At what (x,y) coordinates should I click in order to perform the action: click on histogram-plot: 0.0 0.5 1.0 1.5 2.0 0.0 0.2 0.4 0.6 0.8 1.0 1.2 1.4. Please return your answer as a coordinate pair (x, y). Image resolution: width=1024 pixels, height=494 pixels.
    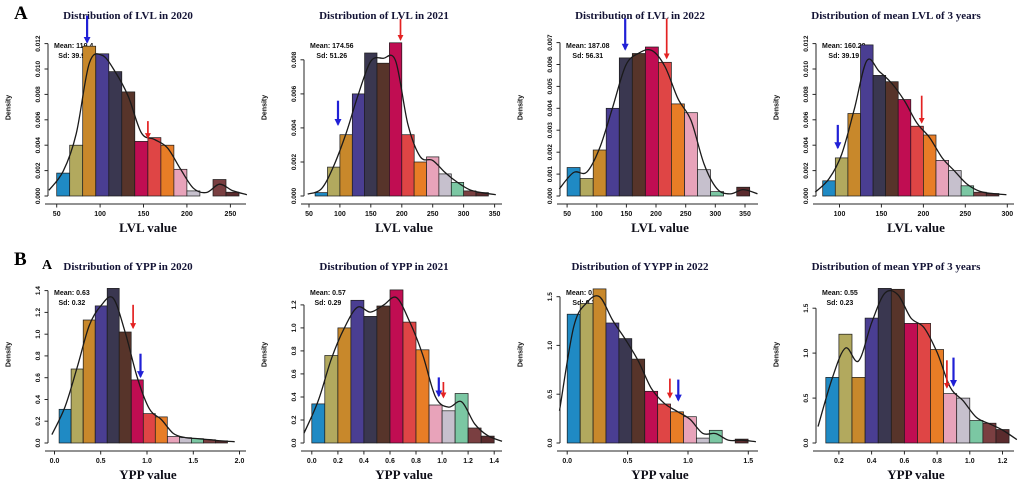
    Looking at the image, I should click on (140, 375).